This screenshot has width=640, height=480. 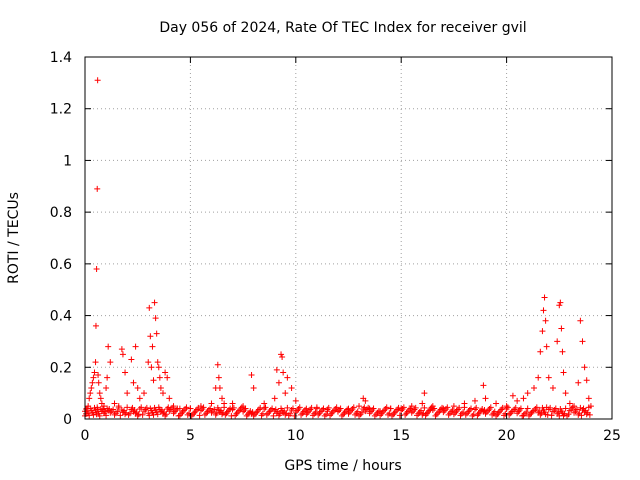 What do you see at coordinates (61, 110) in the screenshot?
I see `y-tick-label: 1.2` at bounding box center [61, 110].